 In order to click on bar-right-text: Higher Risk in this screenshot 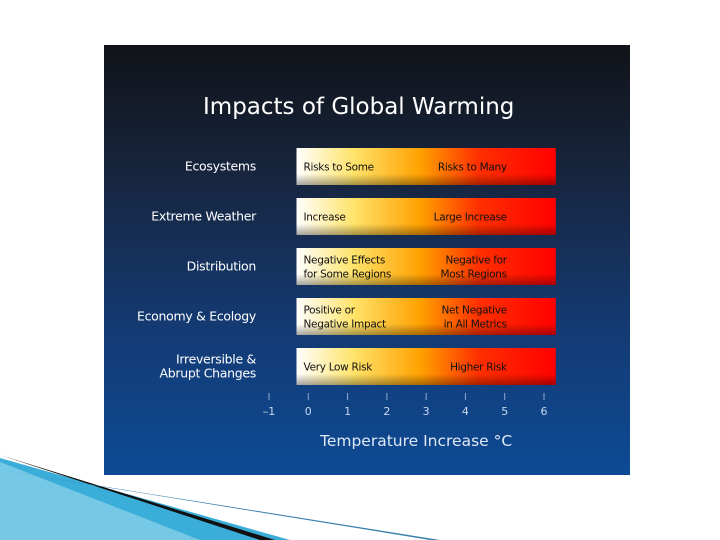, I will do `click(479, 368)`.